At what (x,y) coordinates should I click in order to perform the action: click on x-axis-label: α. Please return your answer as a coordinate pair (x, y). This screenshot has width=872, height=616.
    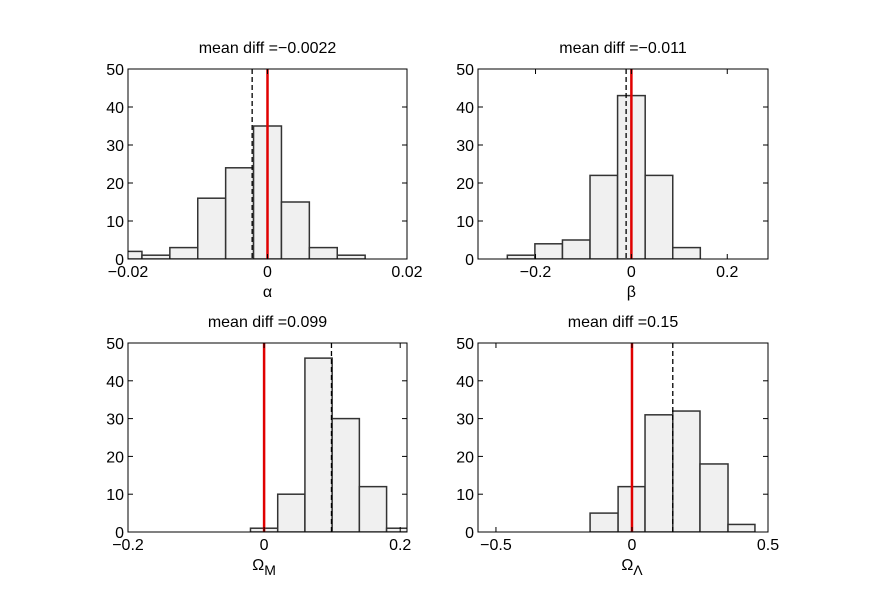
    Looking at the image, I should click on (267, 292).